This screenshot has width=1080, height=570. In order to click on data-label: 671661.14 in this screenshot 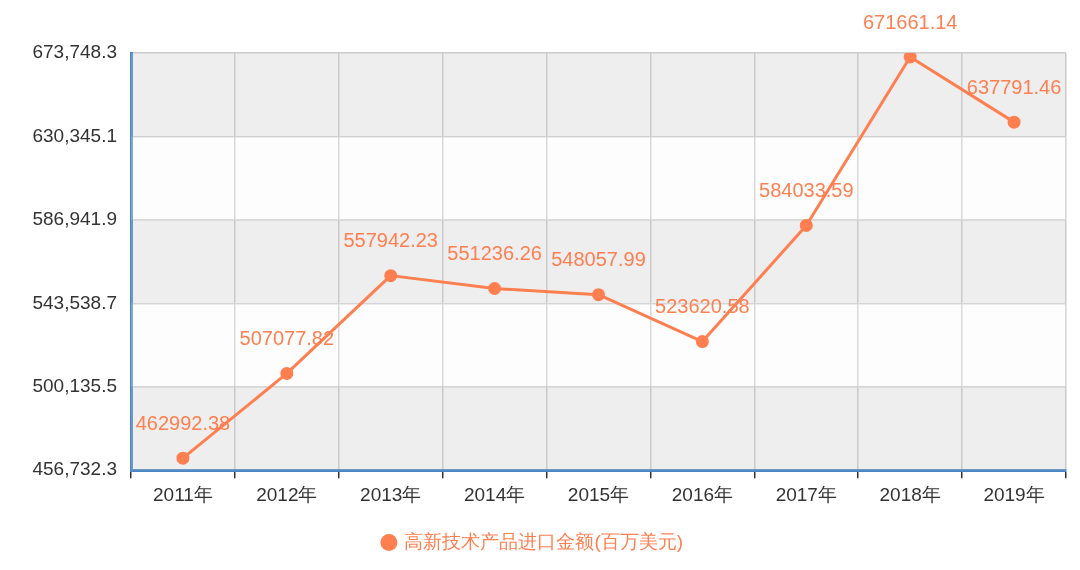, I will do `click(910, 21)`.